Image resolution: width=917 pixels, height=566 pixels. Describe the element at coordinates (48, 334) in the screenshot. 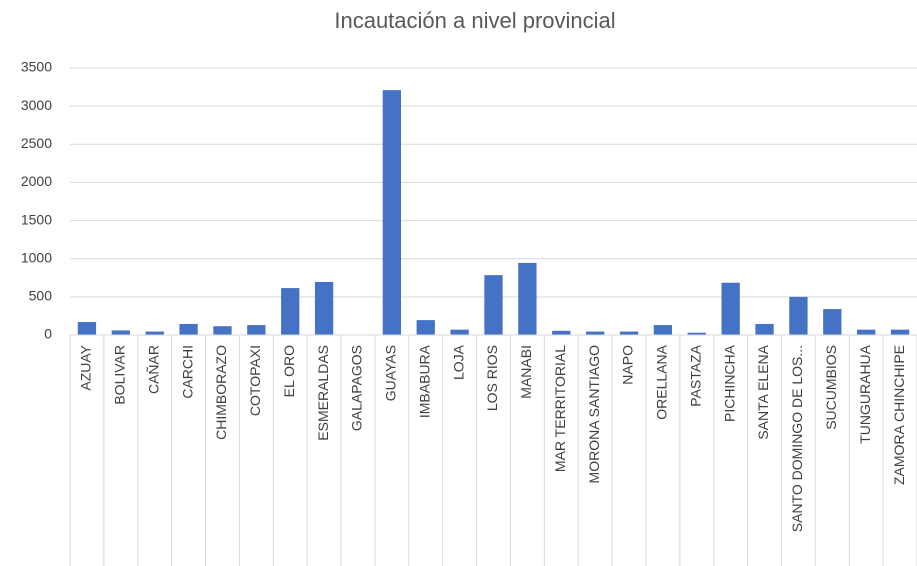

I see `y-tick-label: 0` at that location.